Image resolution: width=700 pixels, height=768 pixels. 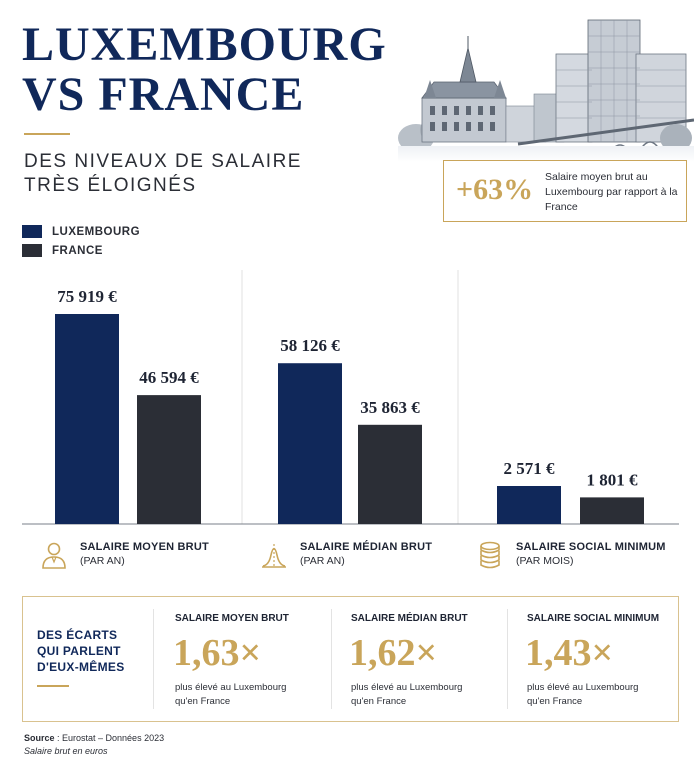 What do you see at coordinates (96, 231) in the screenshot?
I see `legend-label-luxembourg: LUXEMBOURG` at bounding box center [96, 231].